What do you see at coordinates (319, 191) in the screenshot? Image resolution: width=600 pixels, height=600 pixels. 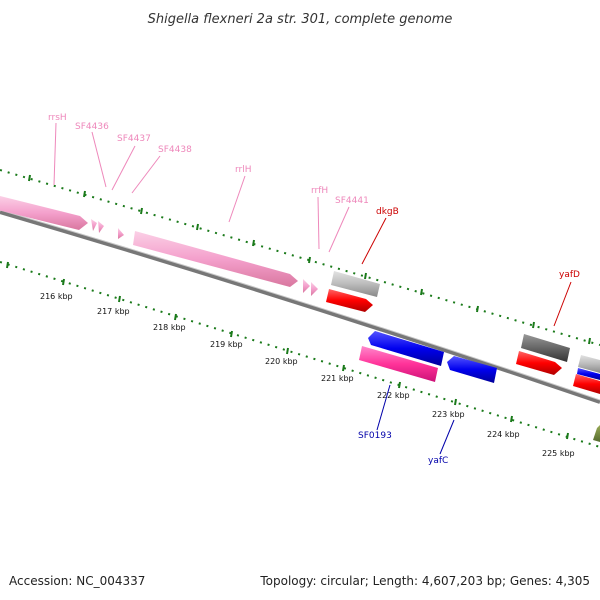 I see `label-rrfH: rrfH` at bounding box center [319, 191].